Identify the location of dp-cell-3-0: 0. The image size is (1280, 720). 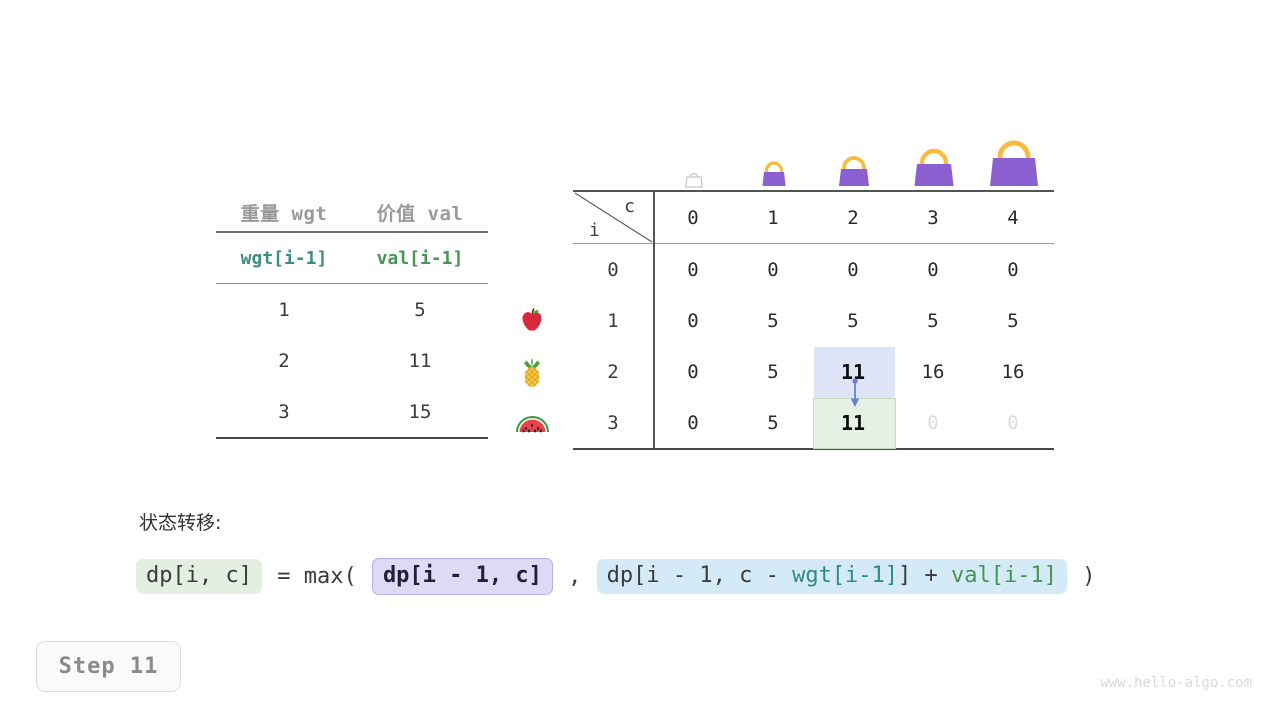
(693, 422).